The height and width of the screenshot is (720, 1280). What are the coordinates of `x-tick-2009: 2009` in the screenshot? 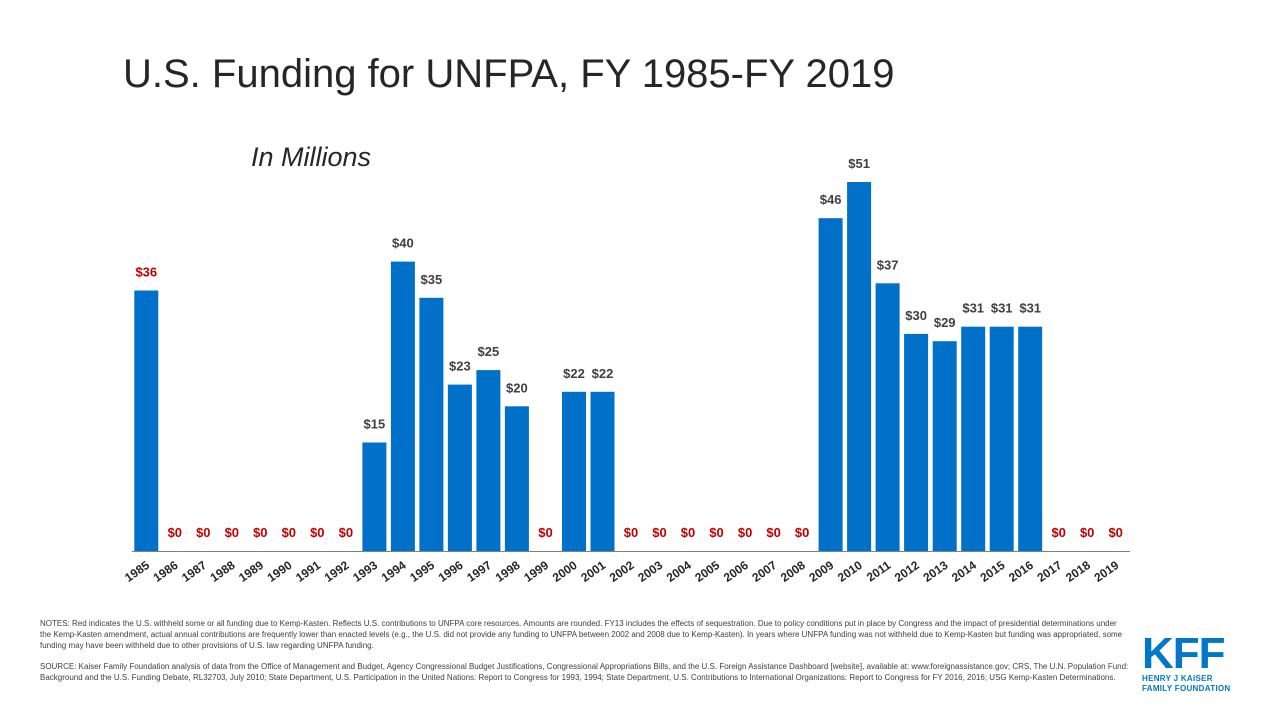 It's located at (821, 571).